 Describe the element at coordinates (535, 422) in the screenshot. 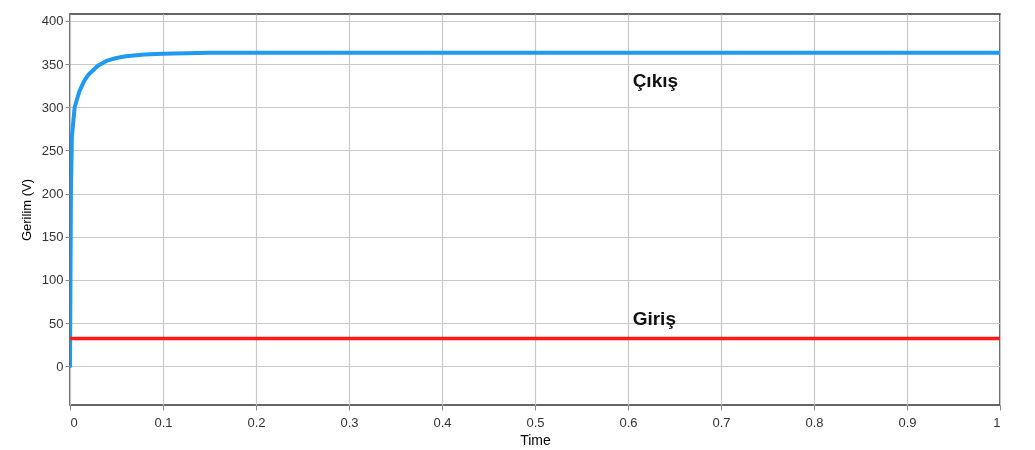

I see `x-tick-label: 0.5` at that location.